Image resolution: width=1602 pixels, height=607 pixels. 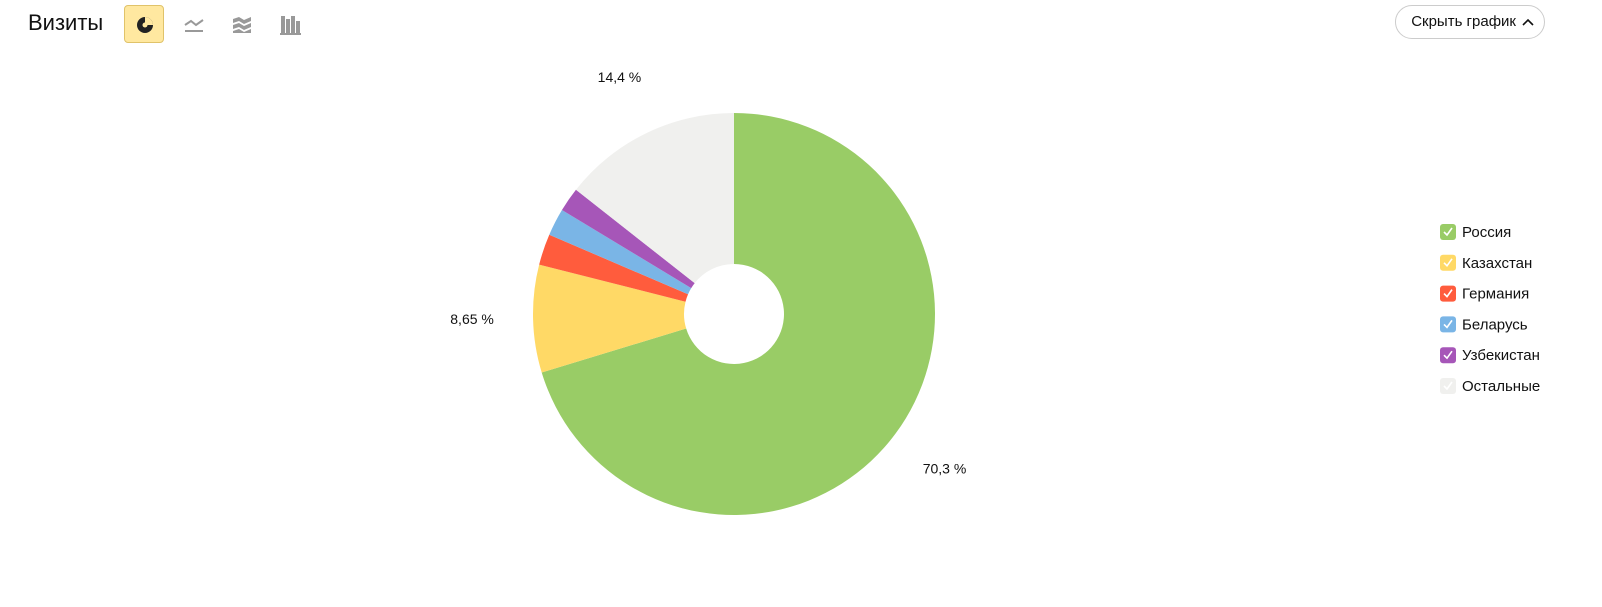 What do you see at coordinates (1463, 21) in the screenshot?
I see `button-label: Скрыть график` at bounding box center [1463, 21].